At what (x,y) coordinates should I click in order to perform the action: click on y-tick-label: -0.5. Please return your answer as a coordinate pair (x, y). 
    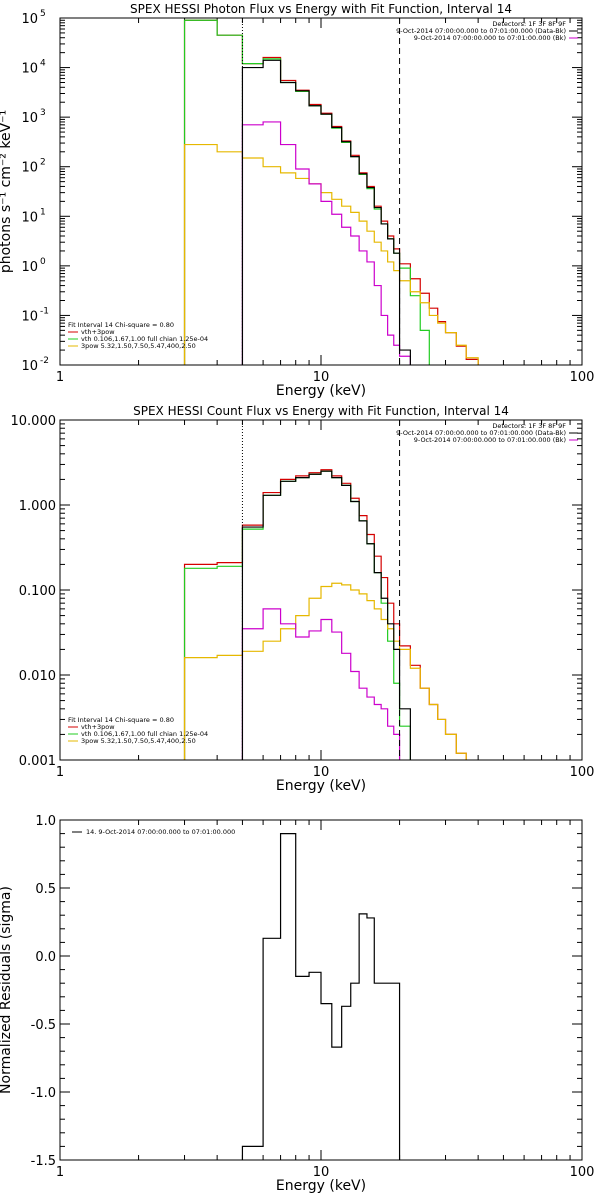
    Looking at the image, I should click on (43, 1025).